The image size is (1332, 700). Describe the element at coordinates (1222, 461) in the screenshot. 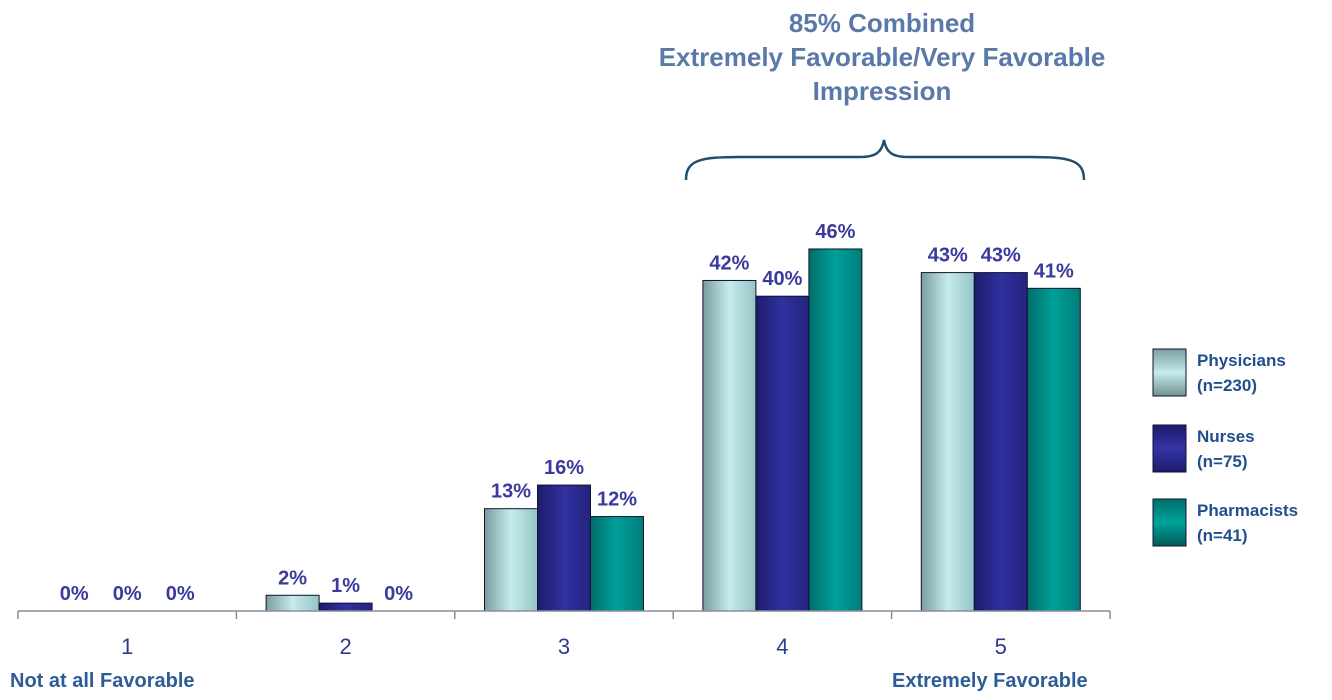

I see `legend-n-nurses: (n=75)` at that location.